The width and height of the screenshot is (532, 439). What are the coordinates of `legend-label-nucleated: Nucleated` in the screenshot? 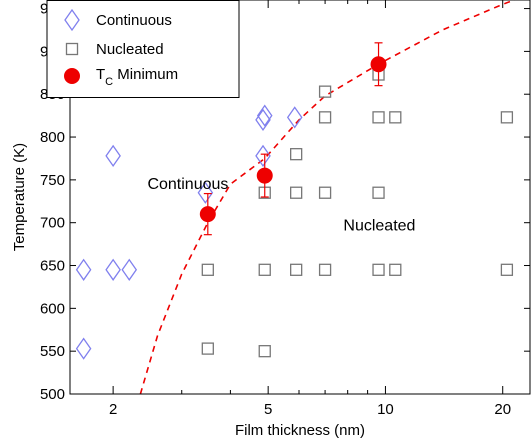 It's located at (130, 49).